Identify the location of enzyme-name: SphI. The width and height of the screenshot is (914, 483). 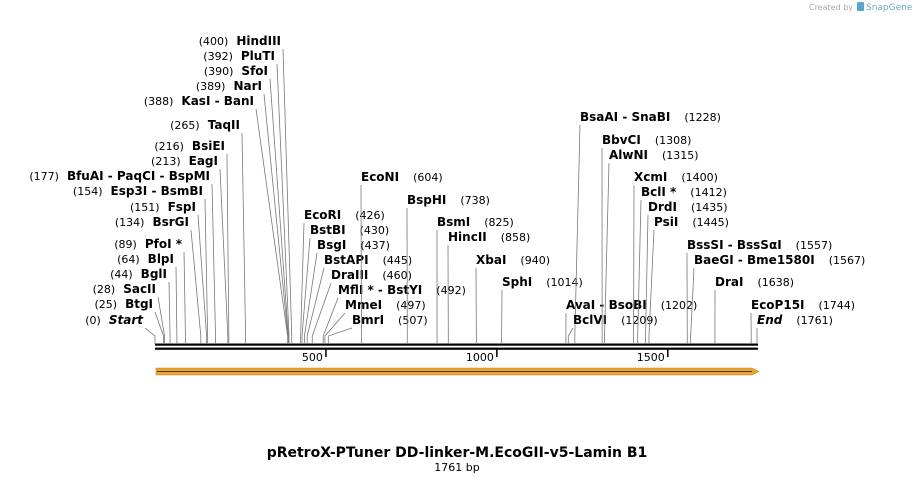
(517, 282).